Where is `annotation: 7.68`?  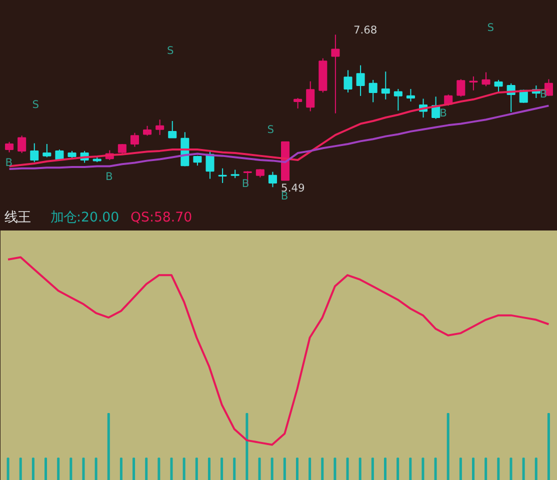 annotation: 7.68 is located at coordinates (365, 30).